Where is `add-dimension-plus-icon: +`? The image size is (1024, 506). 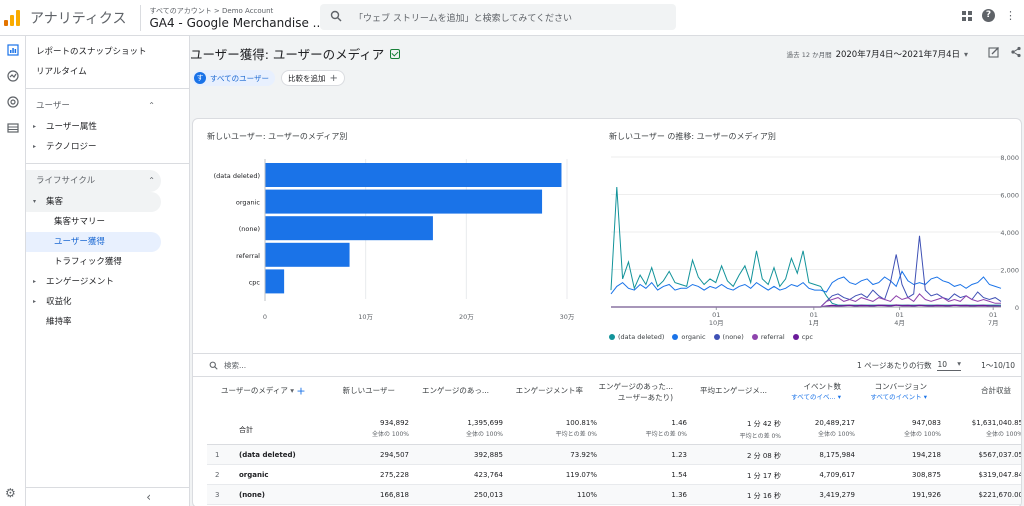 add-dimension-plus-icon: + is located at coordinates (301, 391).